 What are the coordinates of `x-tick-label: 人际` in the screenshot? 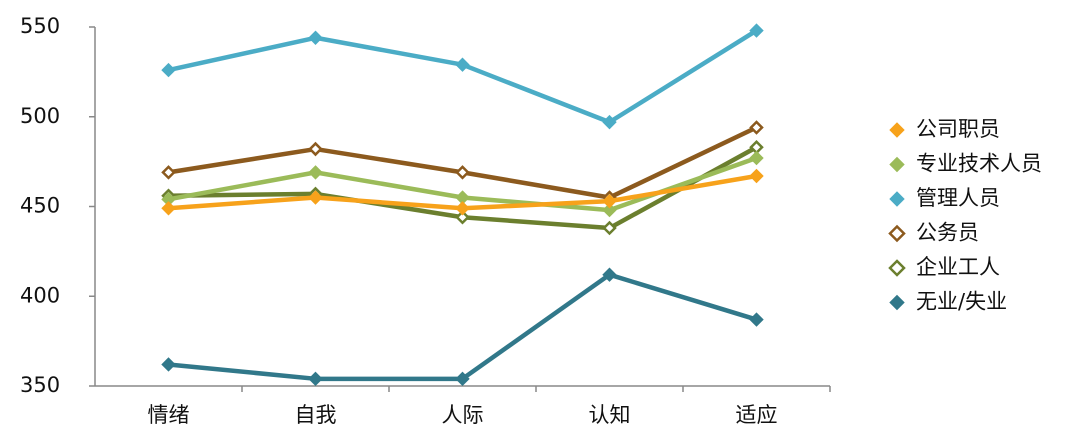 It's located at (463, 415).